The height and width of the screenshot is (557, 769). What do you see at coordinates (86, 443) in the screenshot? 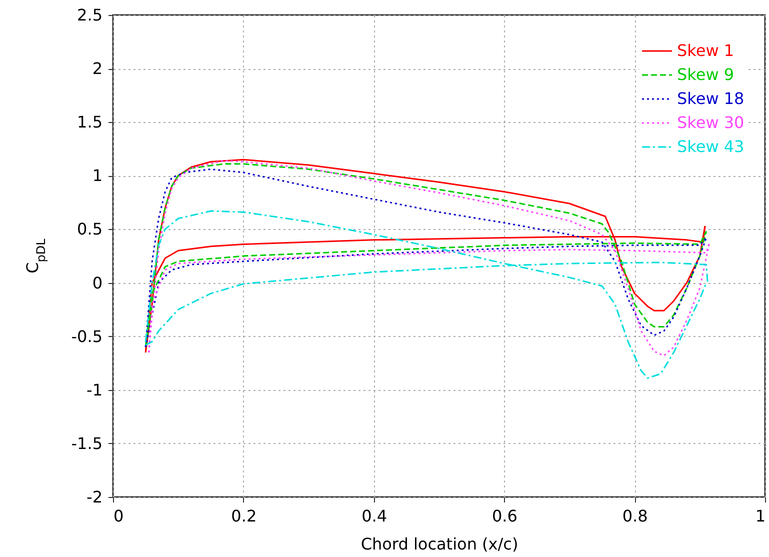
I see `y-tick-label: -1.5` at bounding box center [86, 443].